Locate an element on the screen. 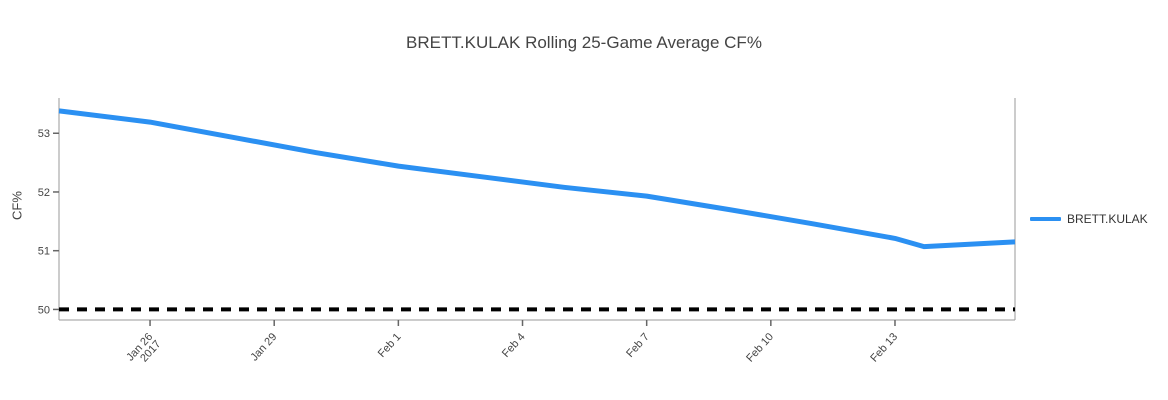 This screenshot has width=1168, height=400. legend-label: BRETT.KULAK is located at coordinates (1107, 219).